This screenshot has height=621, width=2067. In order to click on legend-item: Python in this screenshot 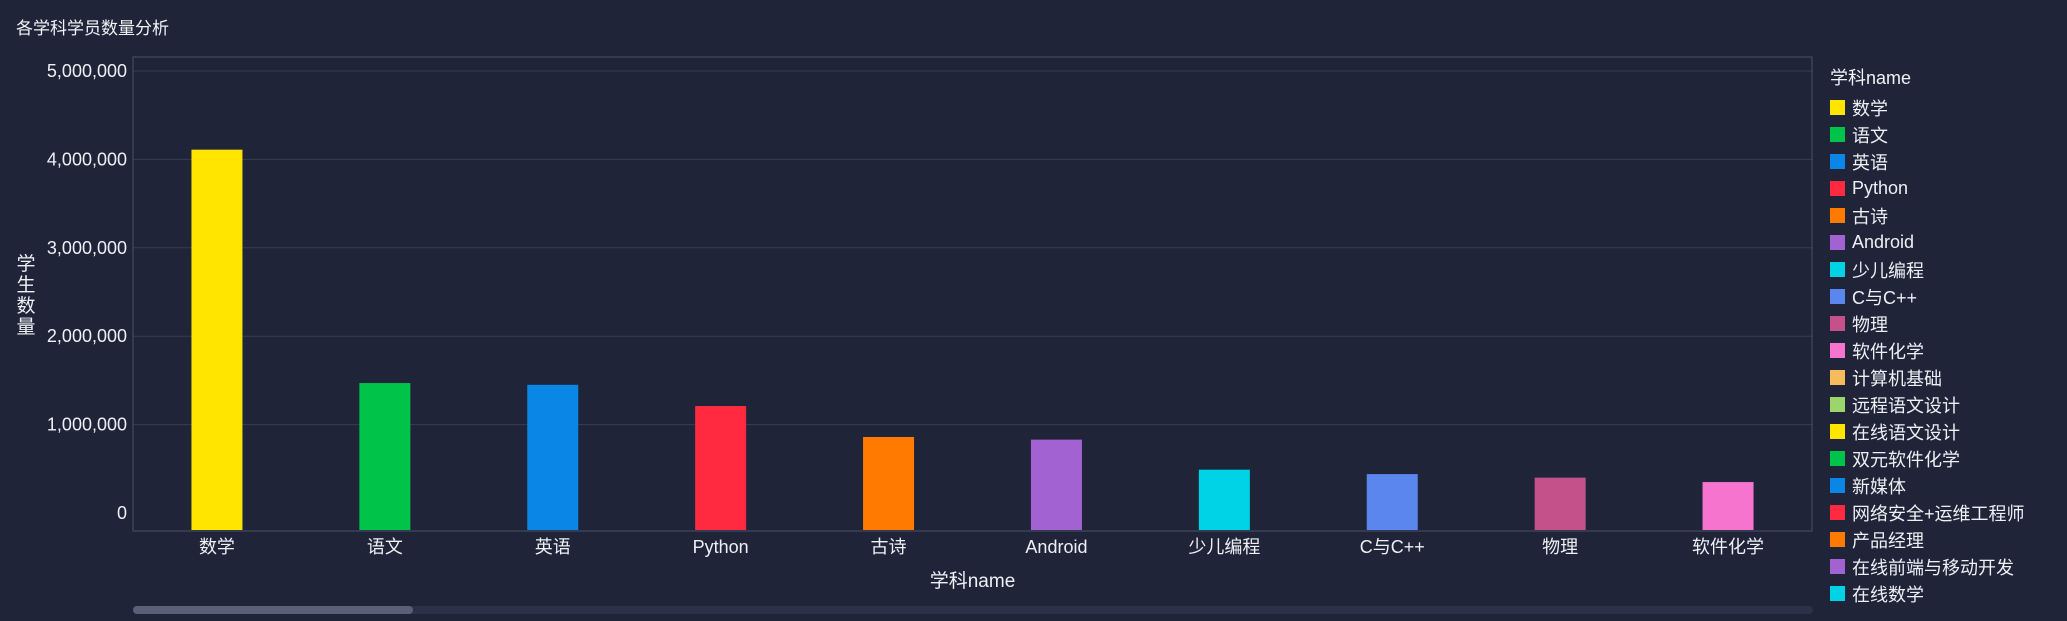, I will do `click(1945, 188)`.